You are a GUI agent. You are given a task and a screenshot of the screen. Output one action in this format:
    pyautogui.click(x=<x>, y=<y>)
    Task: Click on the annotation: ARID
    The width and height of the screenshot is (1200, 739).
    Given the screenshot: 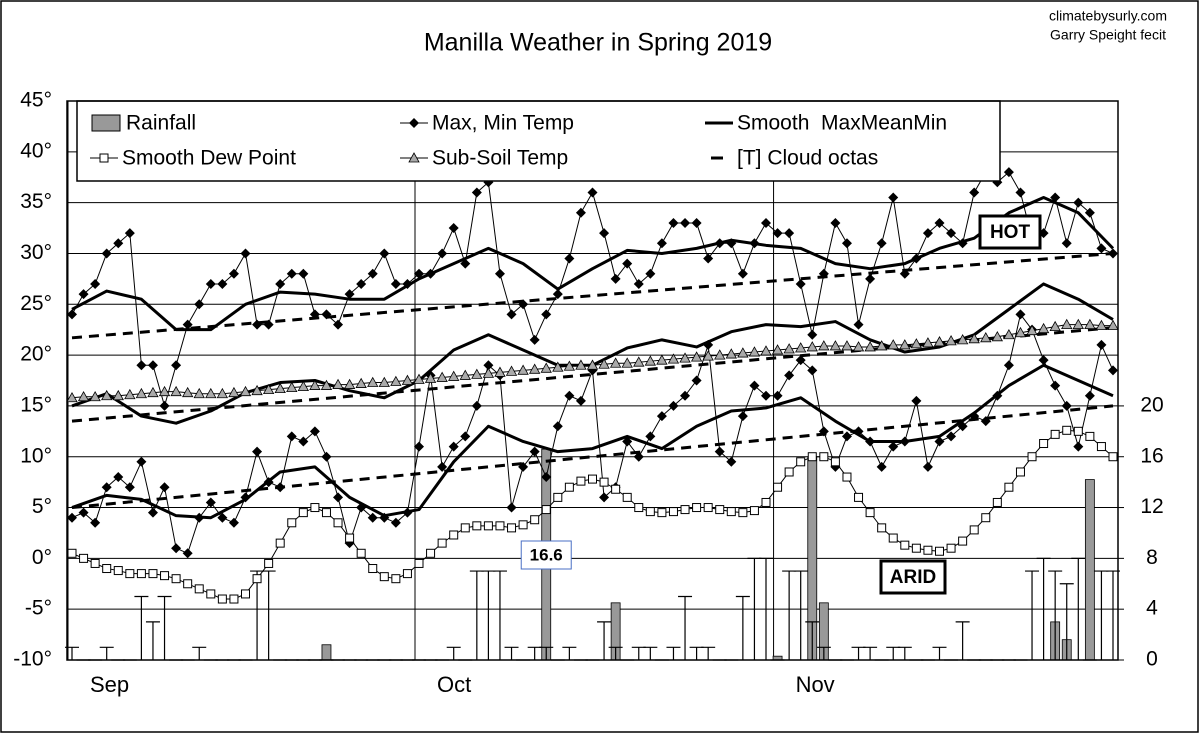 What is the action you would take?
    pyautogui.click(x=913, y=577)
    